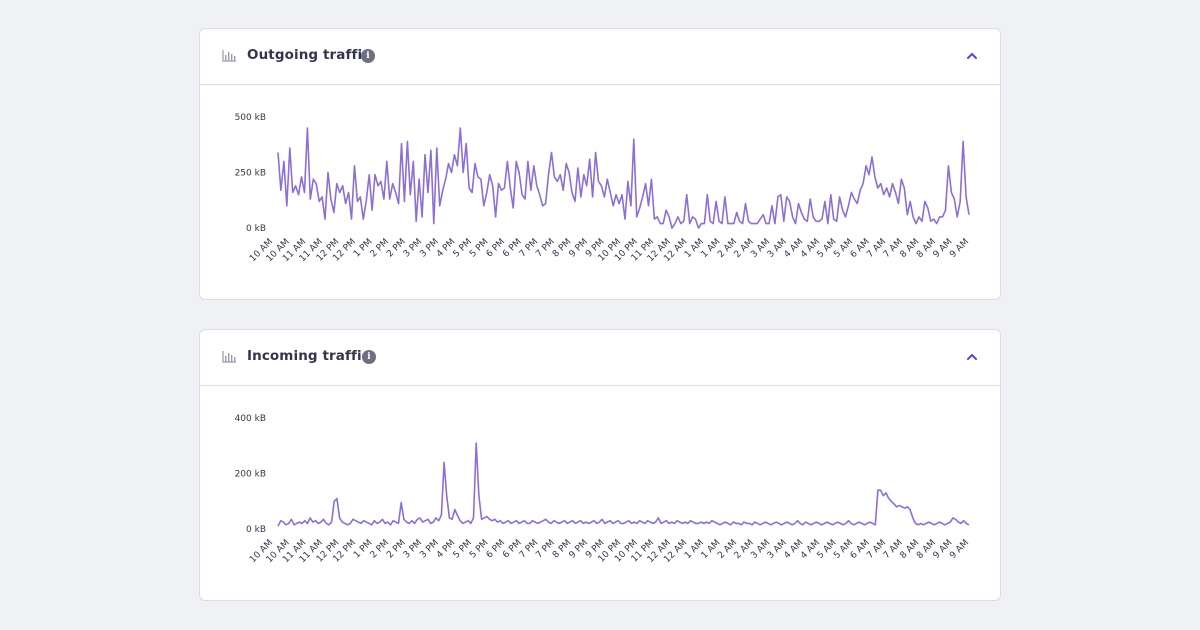 The width and height of the screenshot is (1200, 630). Describe the element at coordinates (309, 55) in the screenshot. I see `panel-title: Outgoing traffic` at that location.